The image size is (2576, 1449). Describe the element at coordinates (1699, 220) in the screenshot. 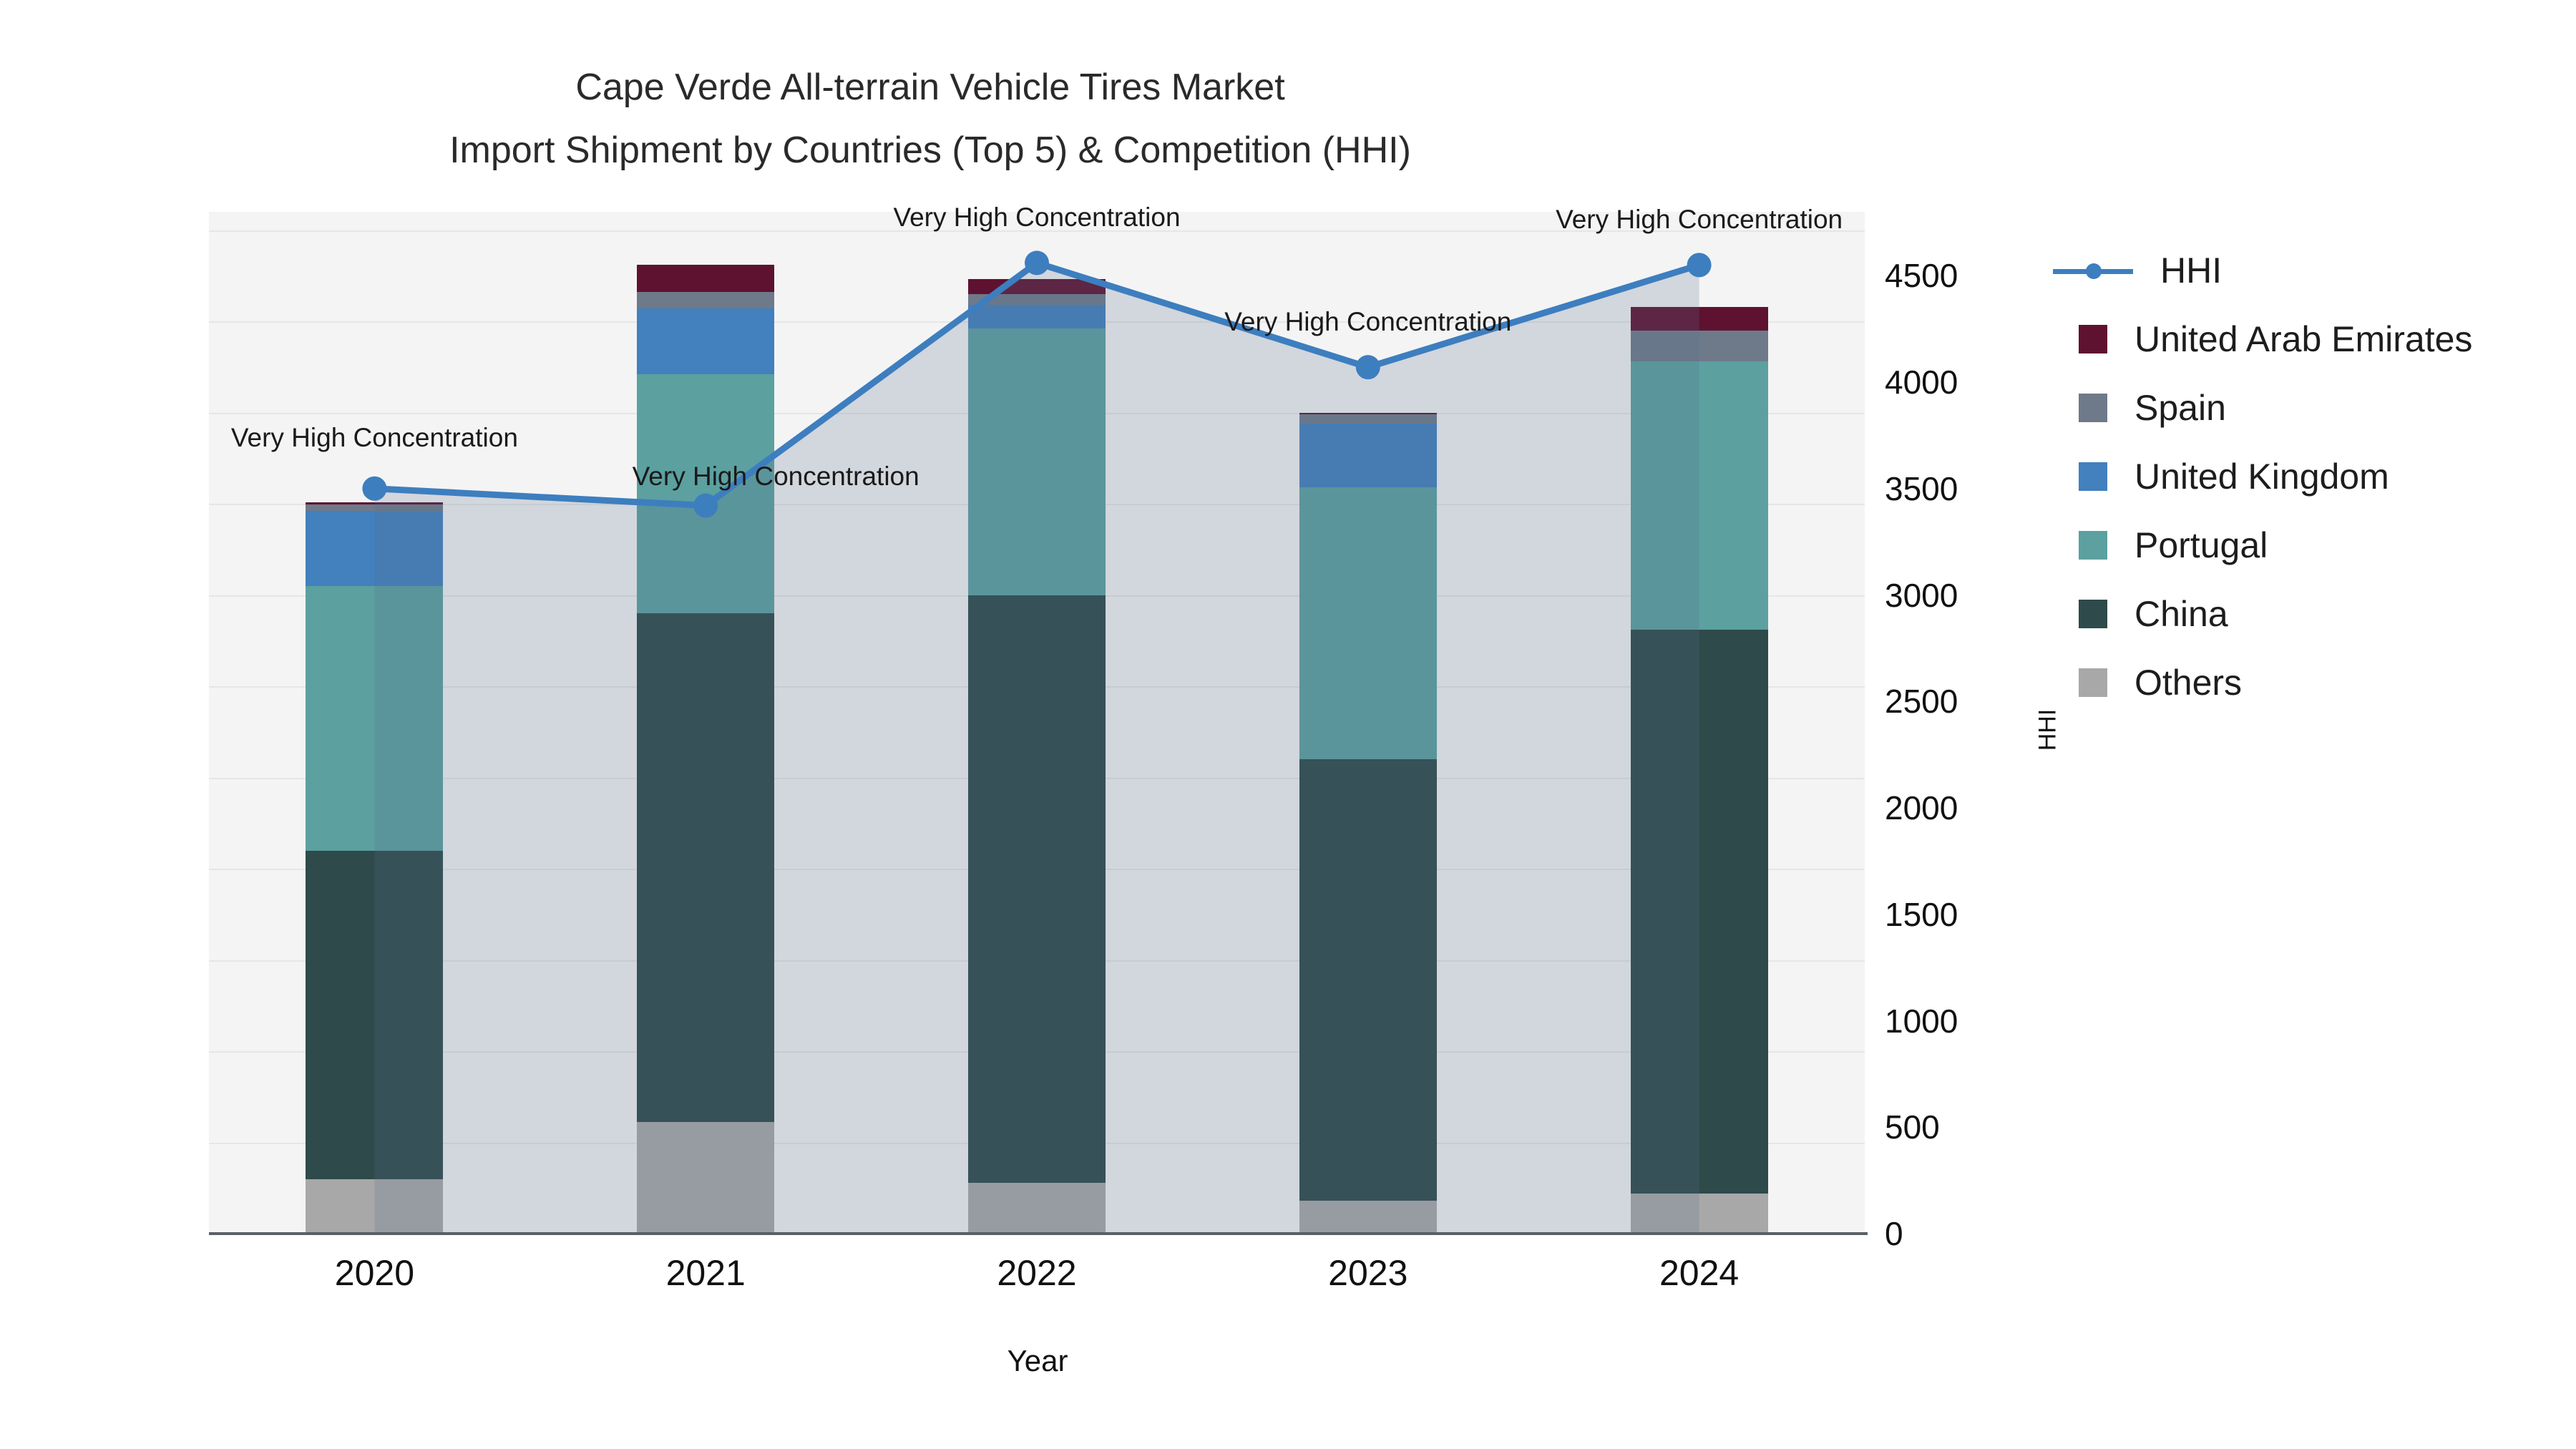

I see `hhi-annotation-2024: Very High Concentration` at that location.